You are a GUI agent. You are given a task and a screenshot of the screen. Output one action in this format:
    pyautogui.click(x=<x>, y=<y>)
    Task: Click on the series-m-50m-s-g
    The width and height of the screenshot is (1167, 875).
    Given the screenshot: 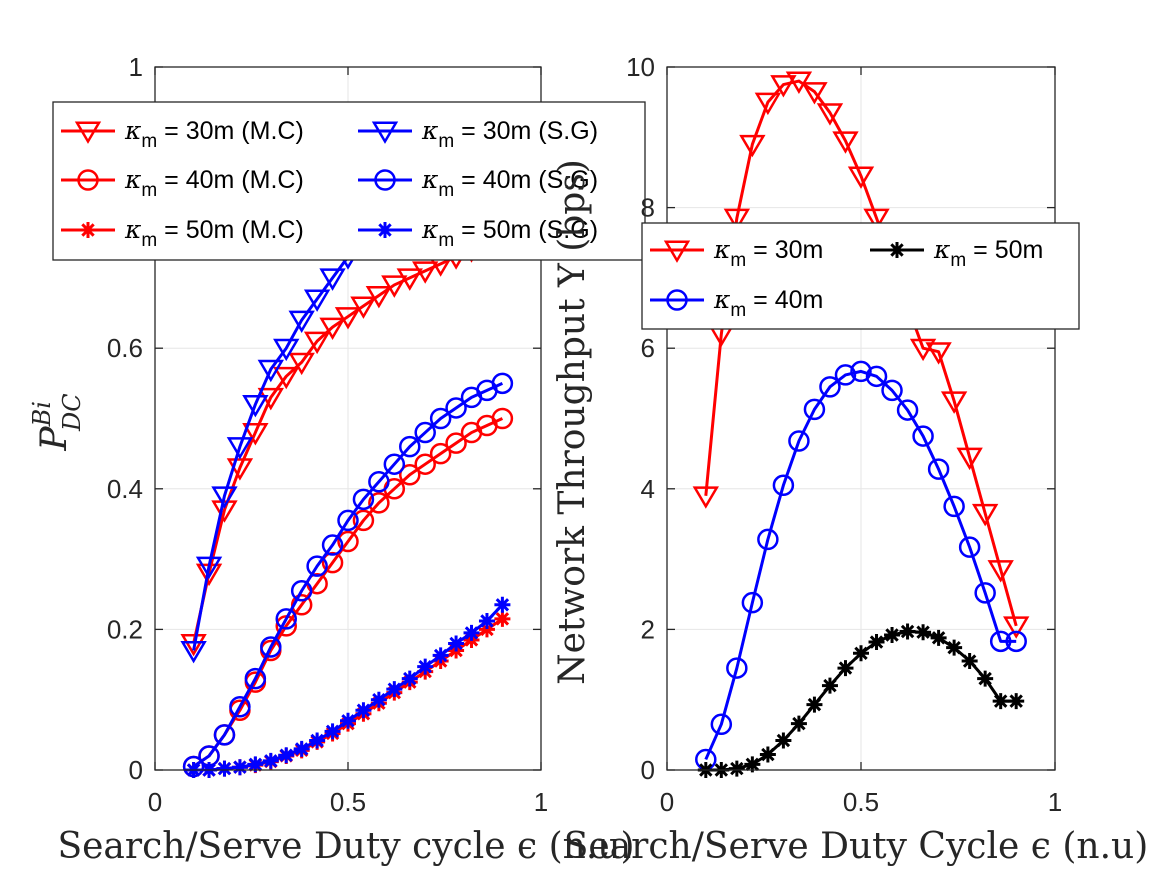 What is the action you would take?
    pyautogui.click(x=348, y=687)
    